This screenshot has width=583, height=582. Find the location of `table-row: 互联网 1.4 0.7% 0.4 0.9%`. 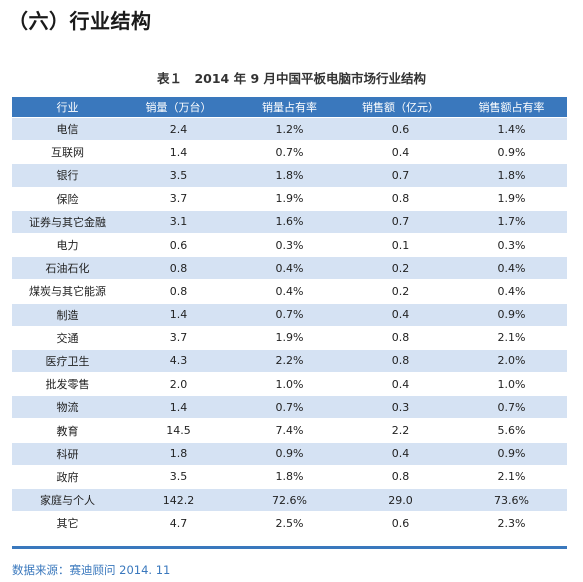

table-row: 互联网 1.4 0.7% 0.4 0.9% is located at coordinates (289, 152).